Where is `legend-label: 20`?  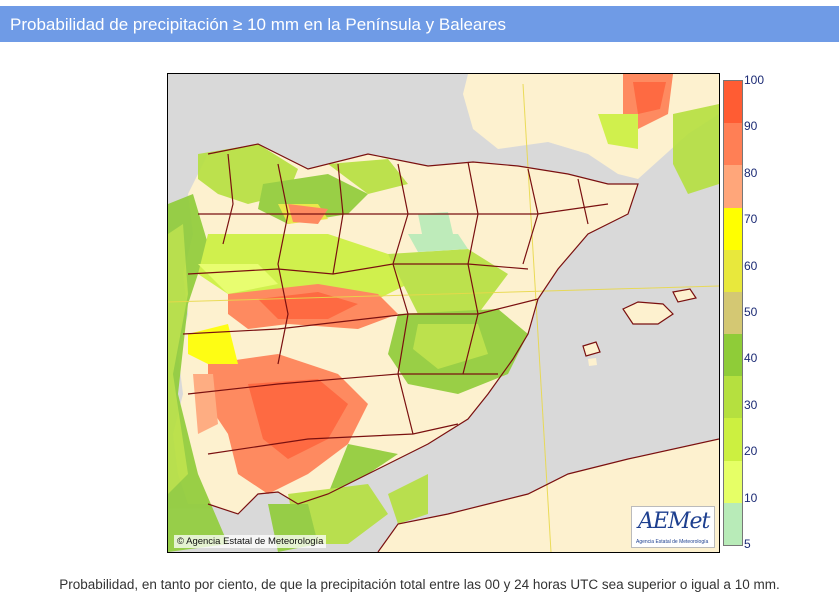 legend-label: 20 is located at coordinates (751, 451).